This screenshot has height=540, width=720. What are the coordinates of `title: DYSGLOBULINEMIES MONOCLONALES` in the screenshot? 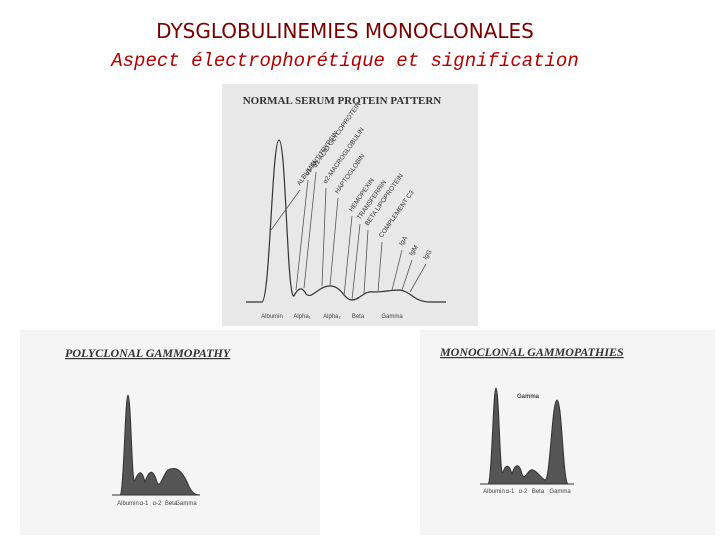 It's located at (345, 31).